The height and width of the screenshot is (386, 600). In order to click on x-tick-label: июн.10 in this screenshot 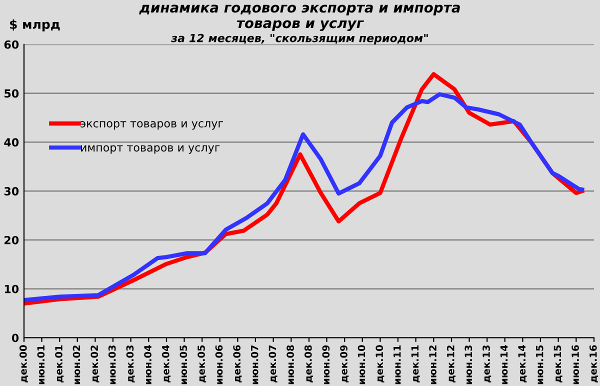, I will do `click(362, 364)`.